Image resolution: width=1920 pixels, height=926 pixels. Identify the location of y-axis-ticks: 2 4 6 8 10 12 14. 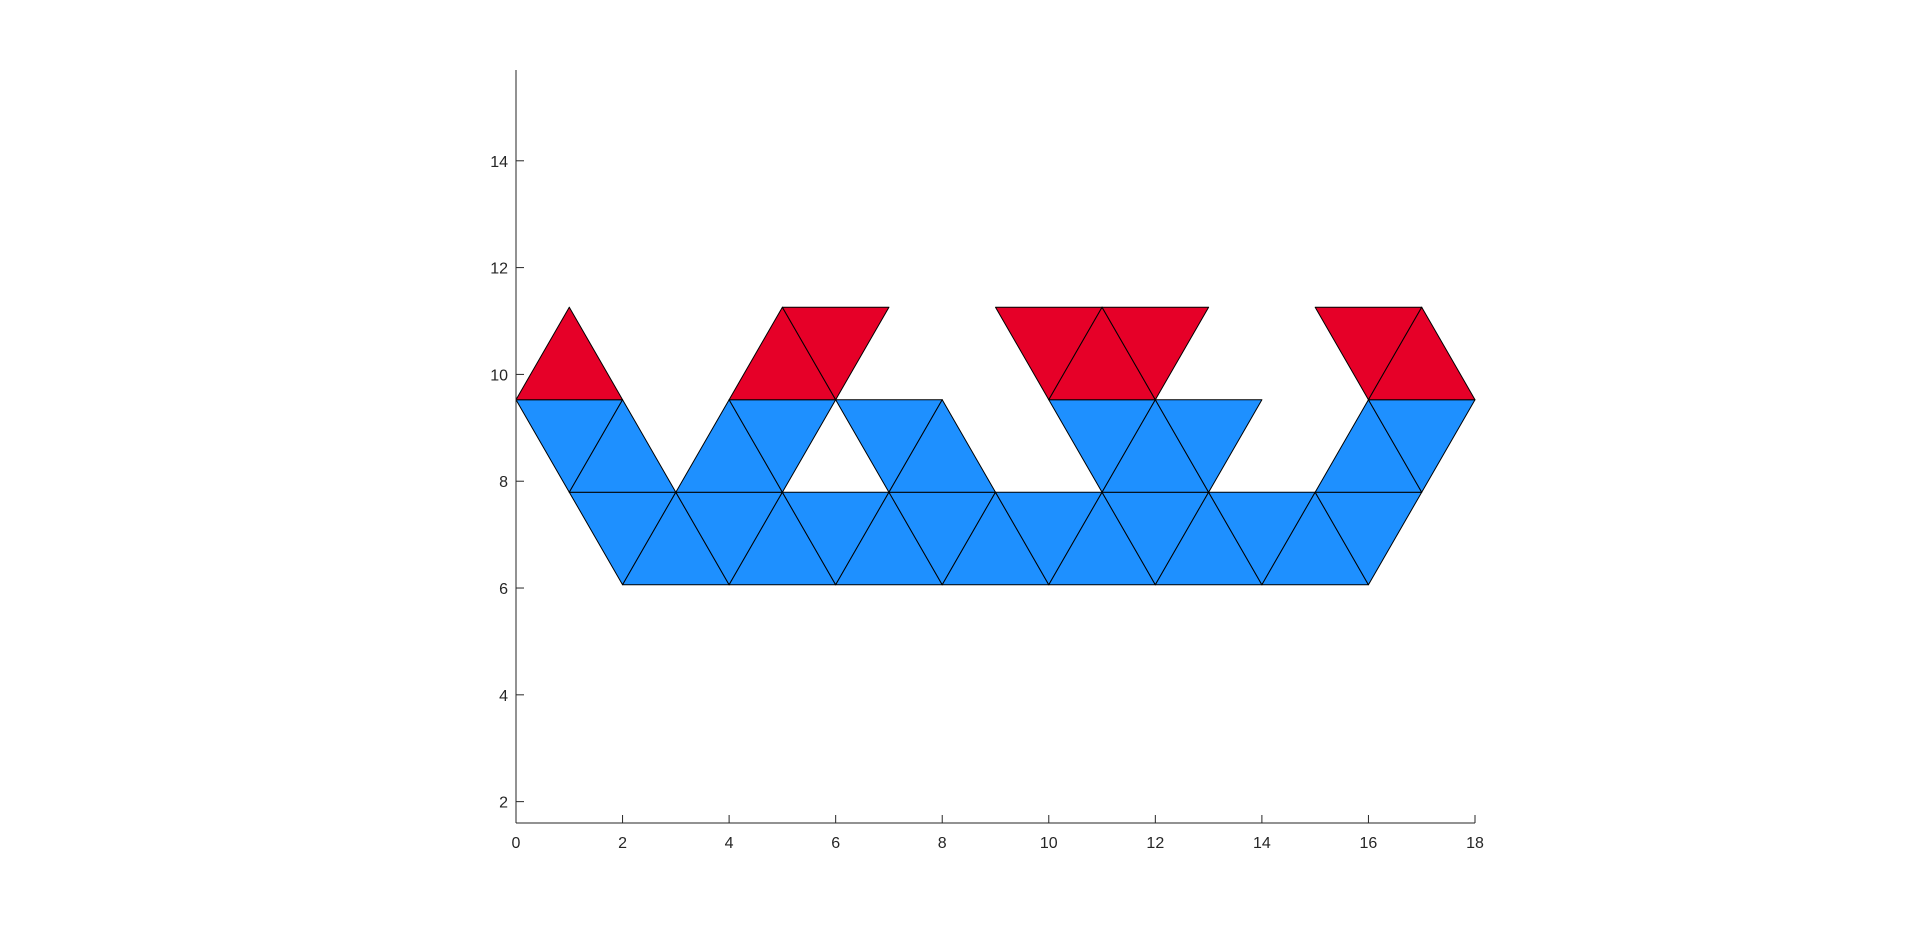
(507, 483).